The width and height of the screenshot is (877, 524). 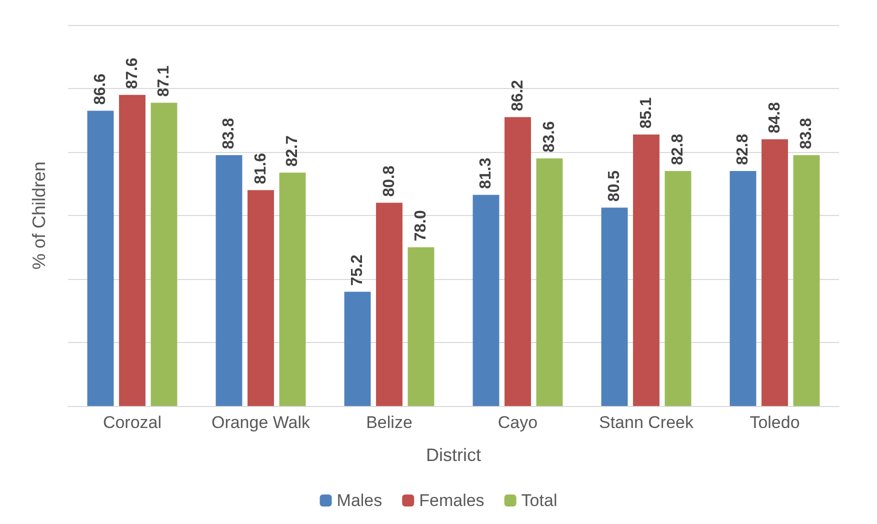 I want to click on x-axis-title: District, so click(x=453, y=455).